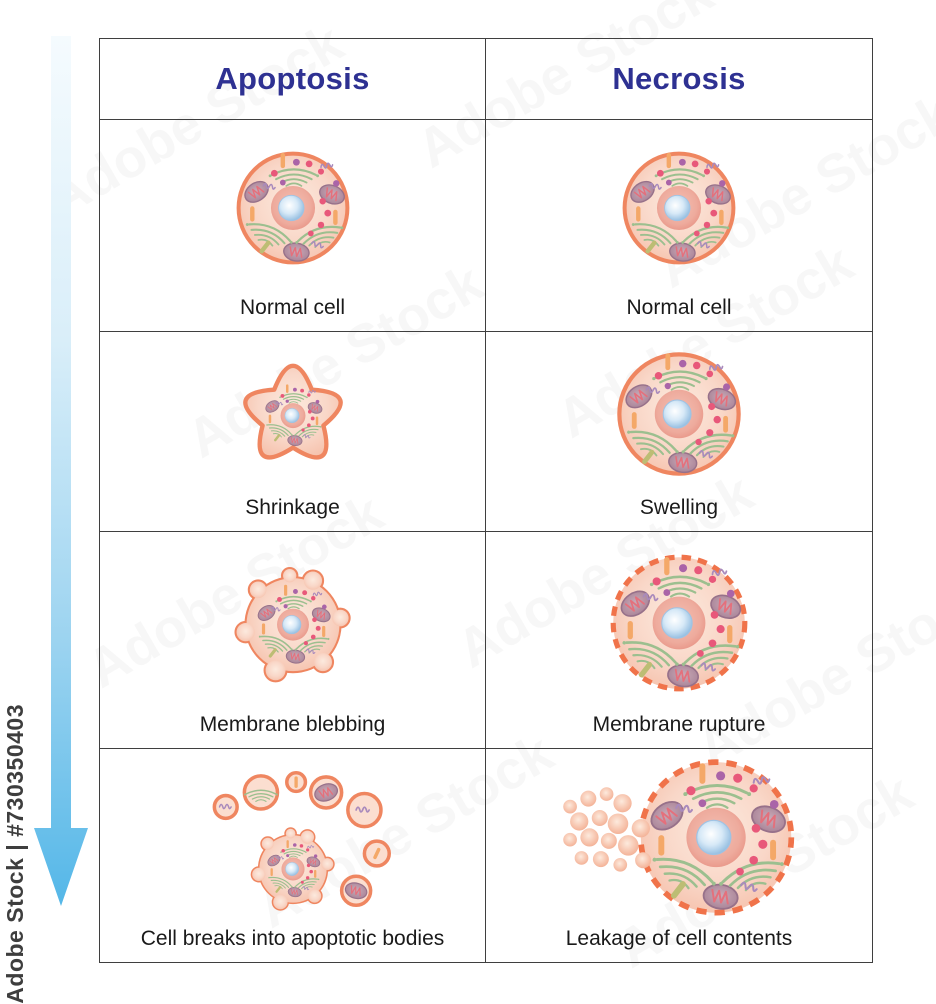  I want to click on stage-label: Membrane rupture, so click(679, 724).